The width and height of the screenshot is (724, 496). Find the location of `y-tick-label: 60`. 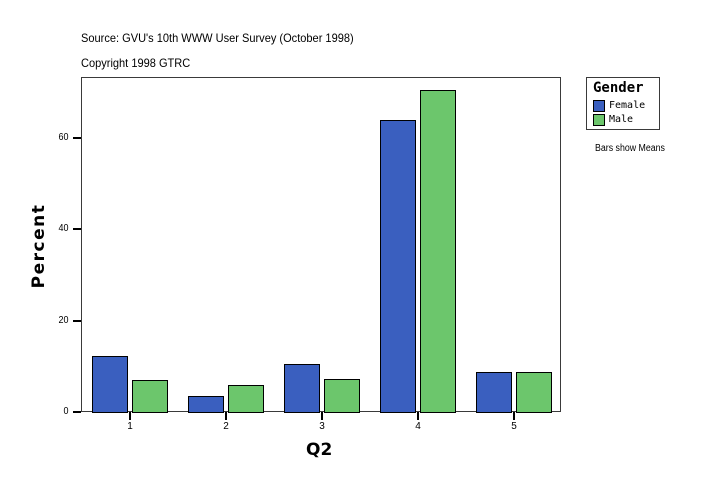

y-tick-label: 60 is located at coordinates (63, 137).